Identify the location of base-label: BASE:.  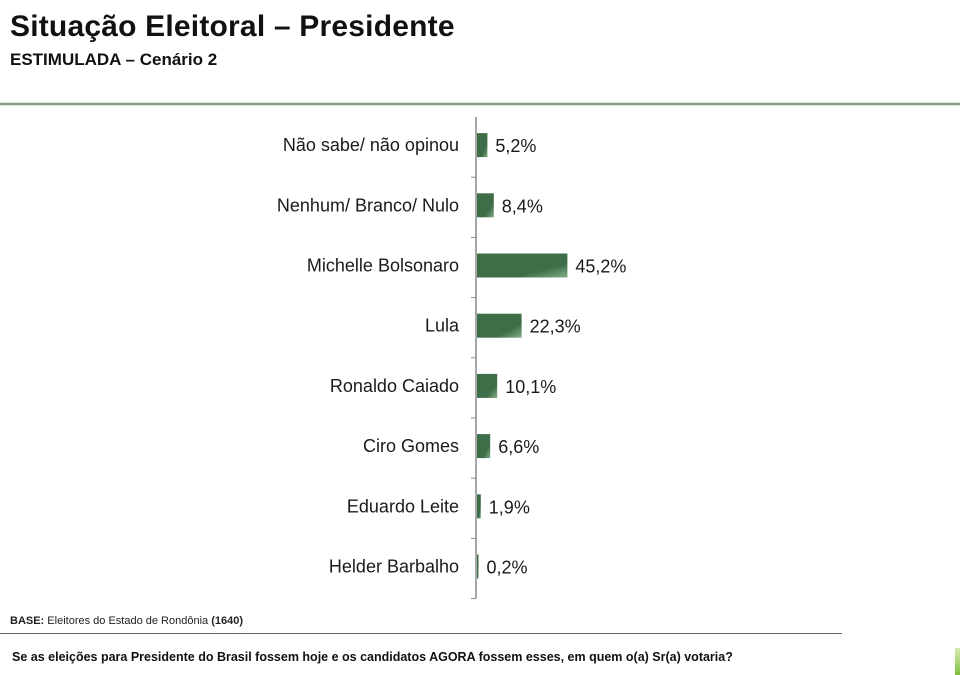
(27, 621).